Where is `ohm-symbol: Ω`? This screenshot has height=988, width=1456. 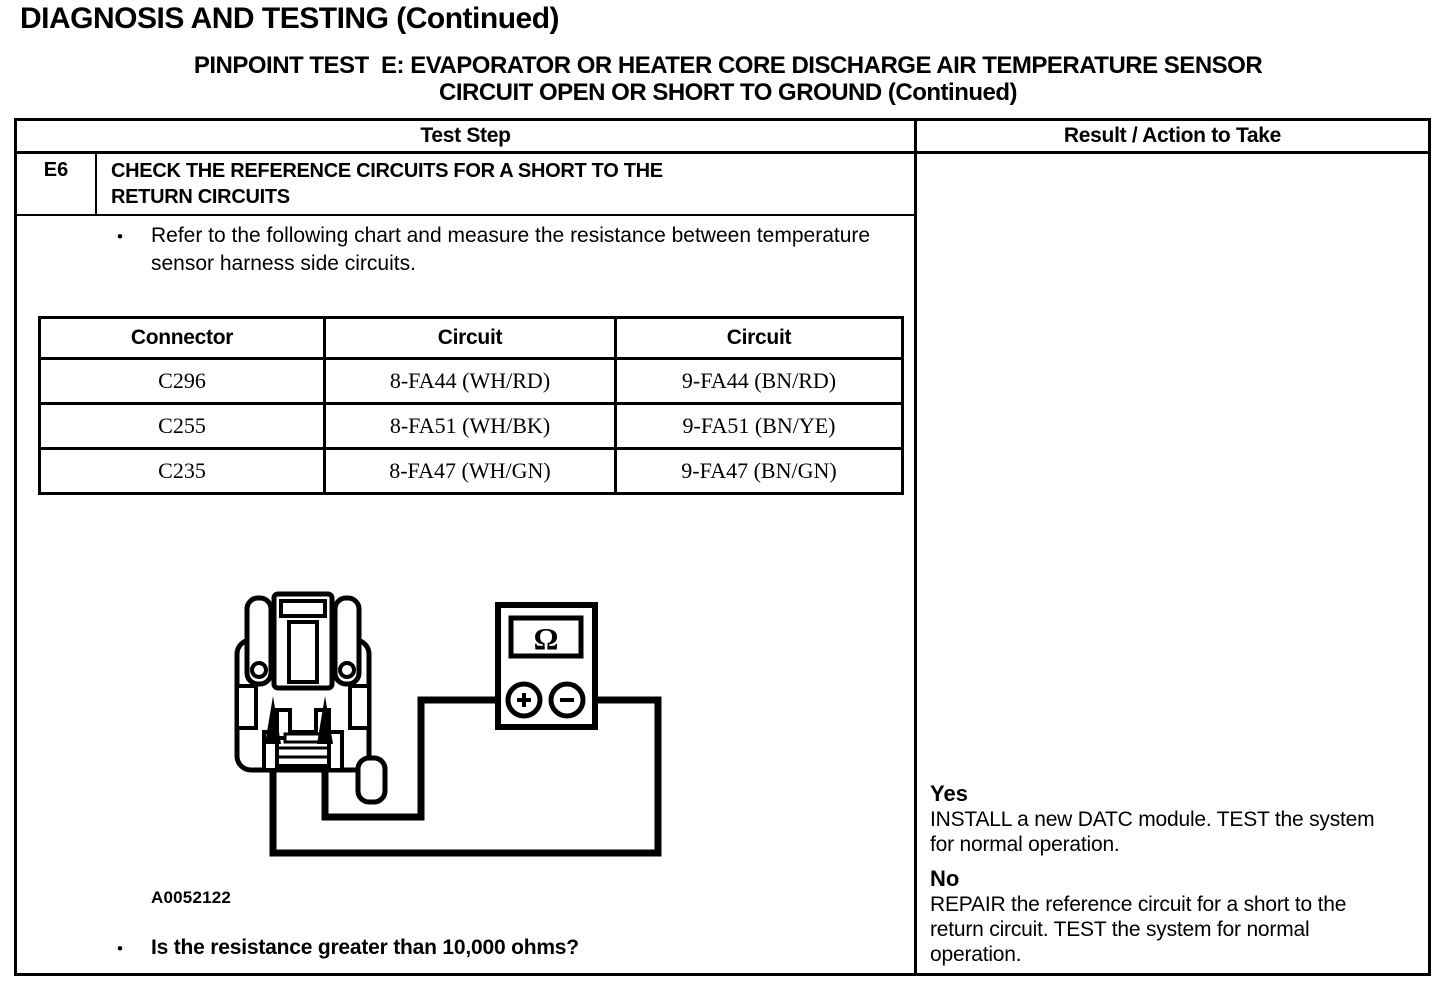
ohm-symbol: Ω is located at coordinates (546, 638).